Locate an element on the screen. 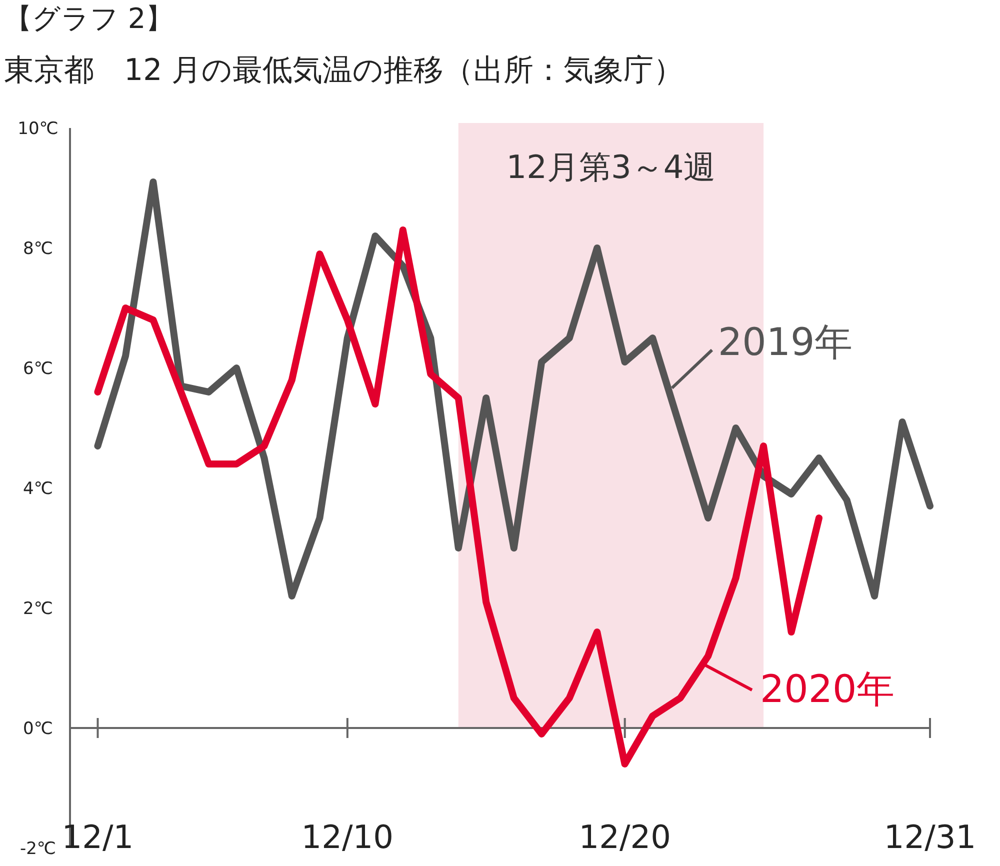 The width and height of the screenshot is (1000, 866). chart-subtitle: 東京都 12 月の最低気温の推移（出所：気象庁） is located at coordinates (344, 70).